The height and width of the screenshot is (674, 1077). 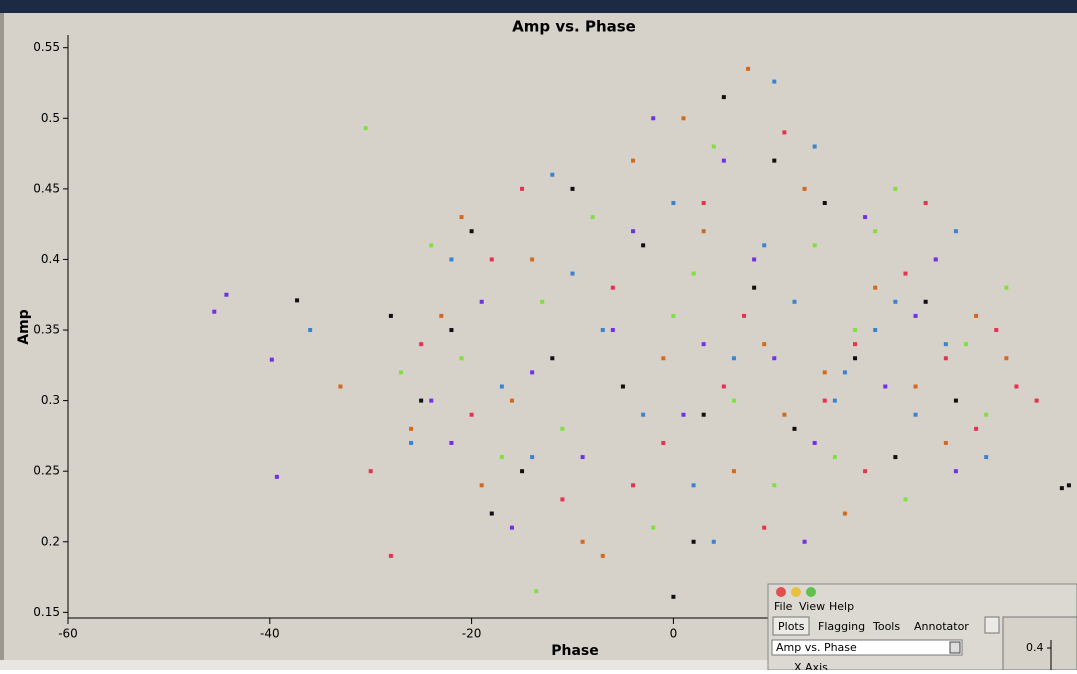 What do you see at coordinates (867, 647) in the screenshot?
I see `dropdown` at bounding box center [867, 647].